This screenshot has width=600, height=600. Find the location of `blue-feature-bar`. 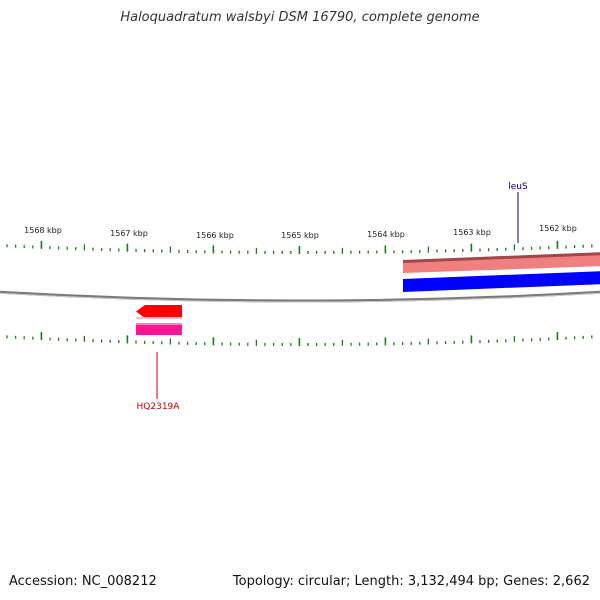

blue-feature-bar is located at coordinates (501, 281).